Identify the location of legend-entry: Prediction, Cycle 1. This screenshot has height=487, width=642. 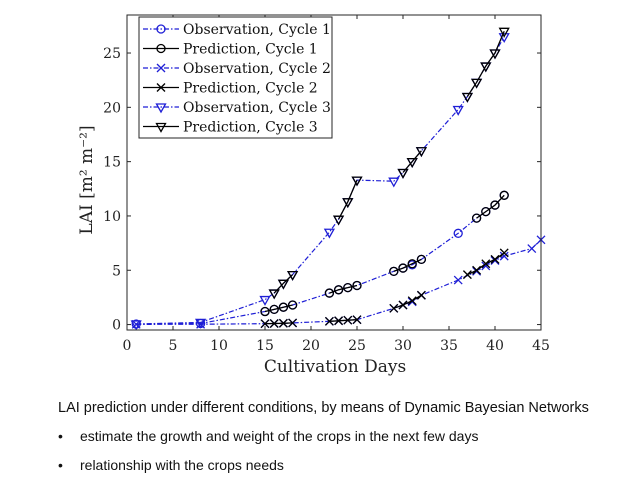
(230, 50).